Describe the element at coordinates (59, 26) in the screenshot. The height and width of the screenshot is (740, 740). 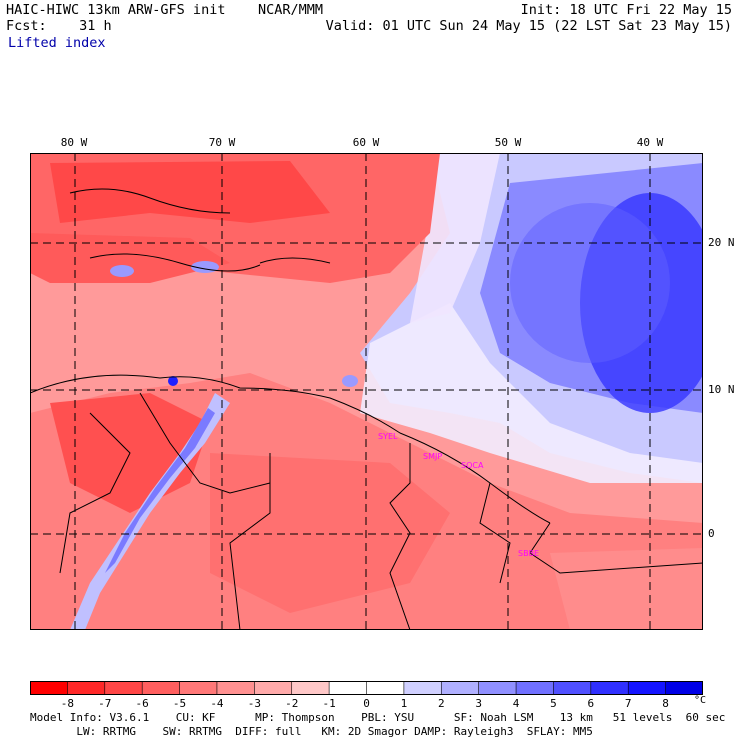
I see `forecast-hour: Fcst: 31 h` at that location.